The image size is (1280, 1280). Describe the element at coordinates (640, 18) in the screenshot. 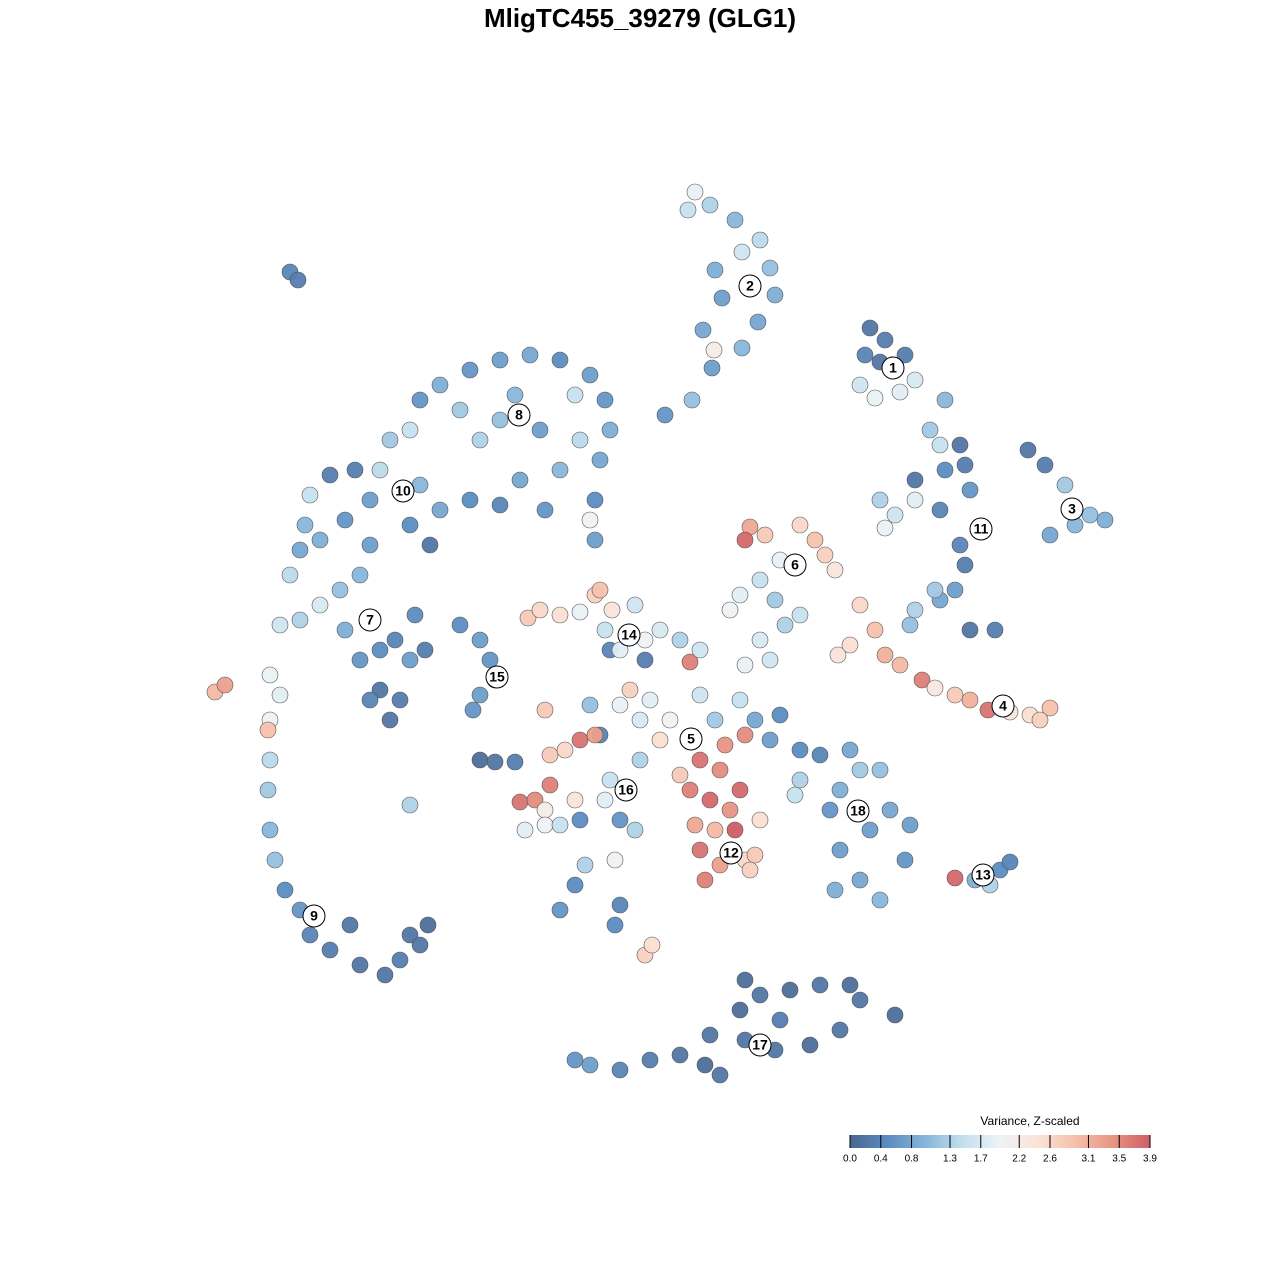

I see `chart-title: MligTC455_39279 (GLG1)` at that location.